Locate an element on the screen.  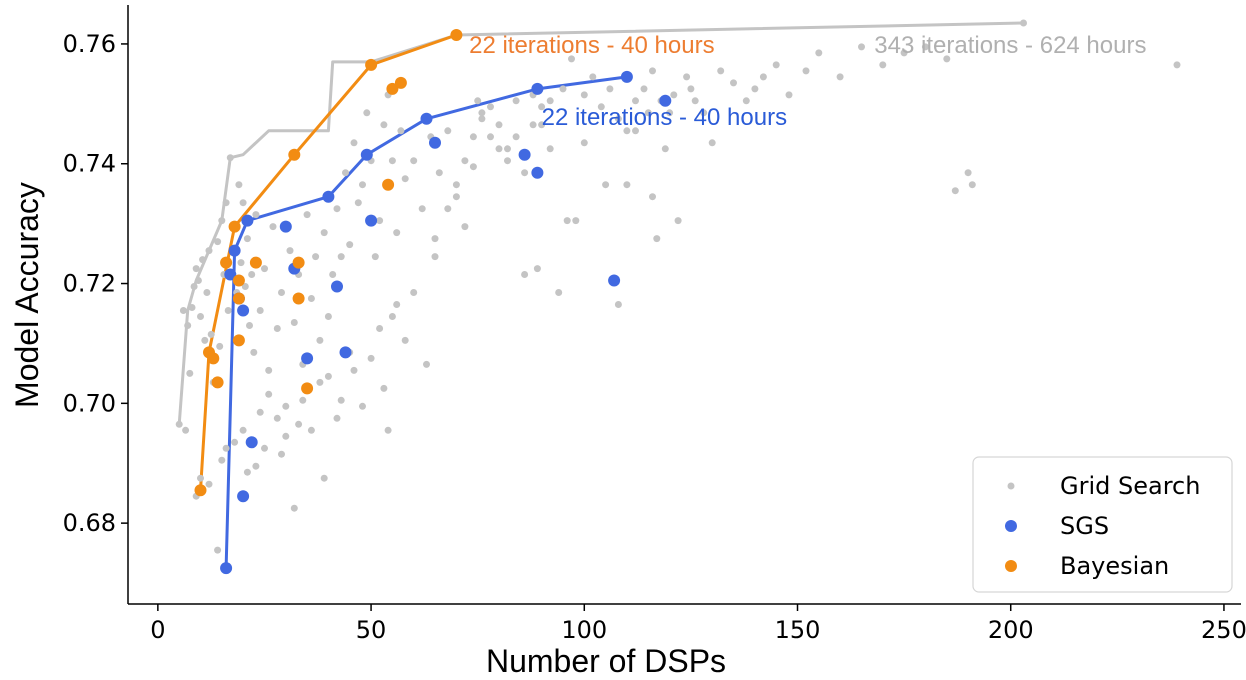
x-tick-label: 100 is located at coordinates (584, 630).